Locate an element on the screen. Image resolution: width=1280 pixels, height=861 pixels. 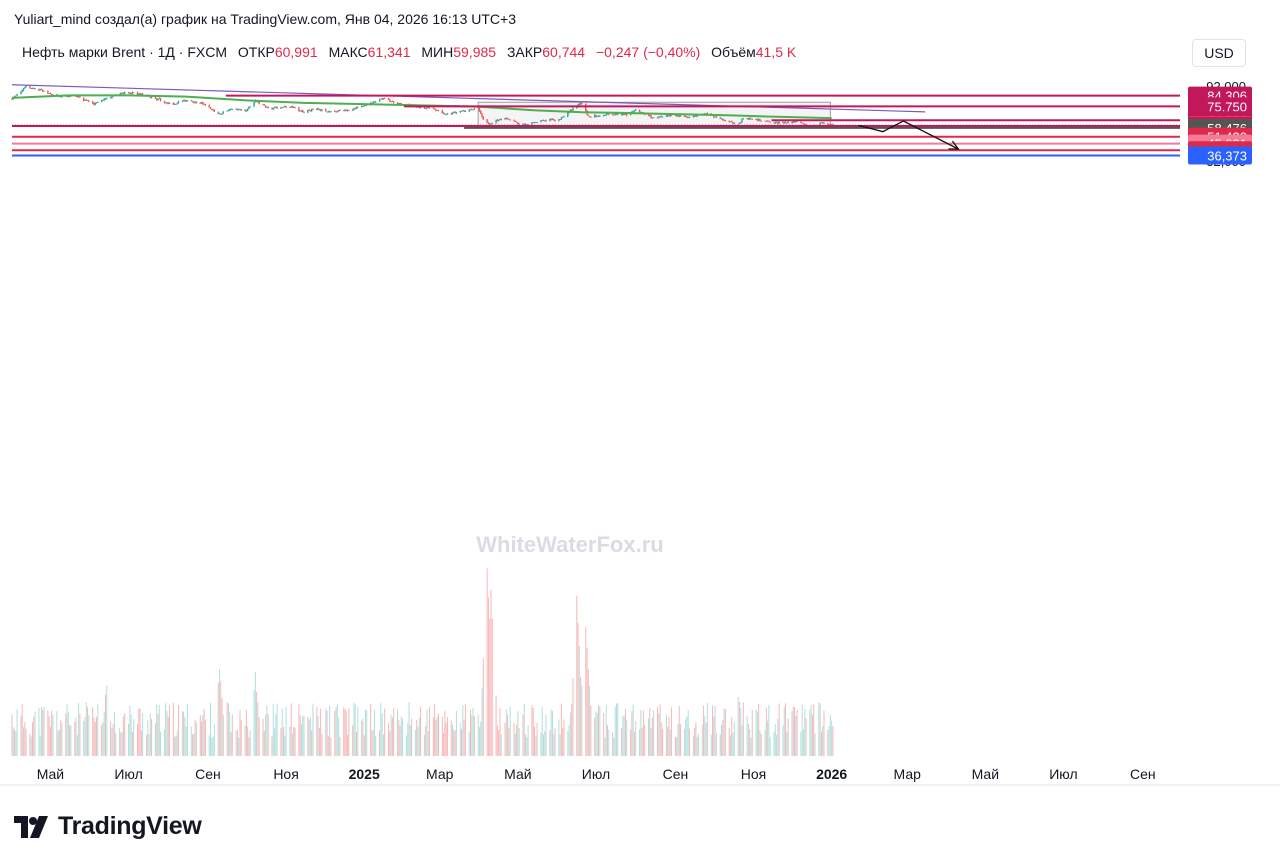
symbol-name: Нефть марки Brent · 1Д · FXCM is located at coordinates (125, 52).